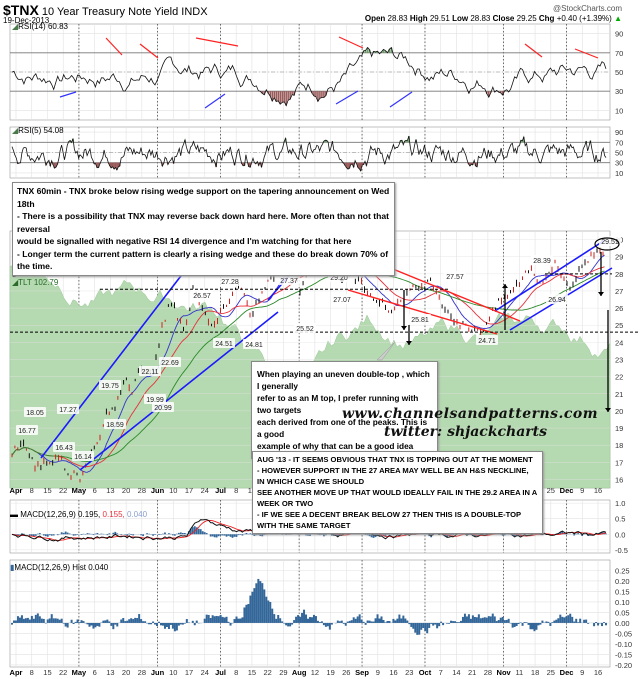 The image size is (640, 679). What do you see at coordinates (622, 612) in the screenshot?
I see `svg-text: 0.05` at bounding box center [622, 612].